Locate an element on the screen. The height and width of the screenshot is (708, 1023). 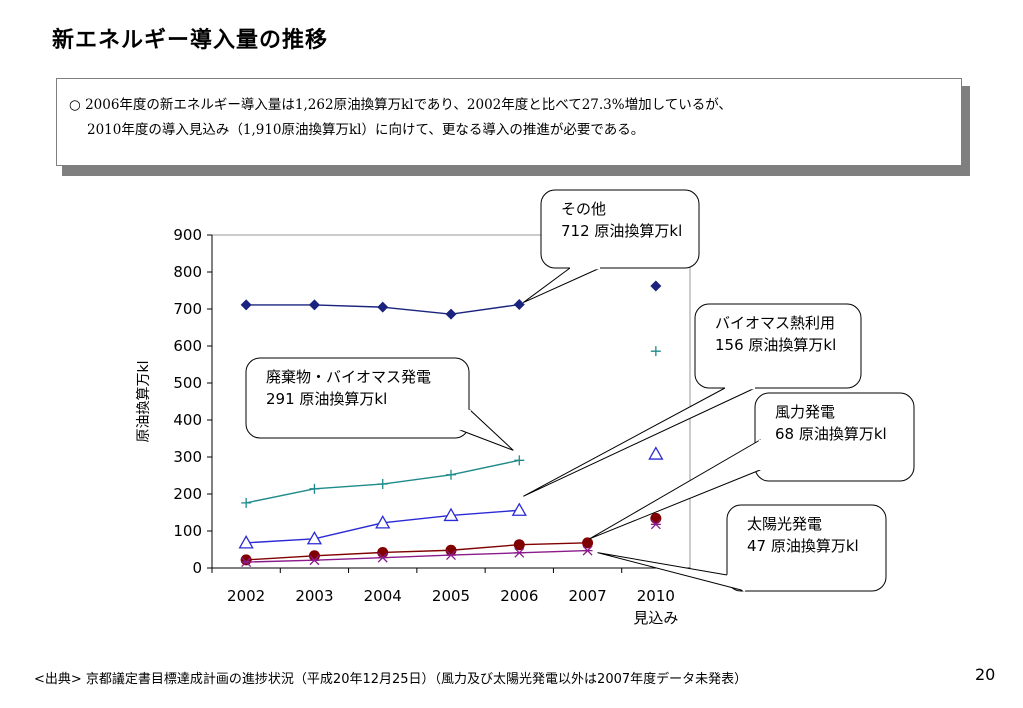
y-tick-label: 0 is located at coordinates (197, 568).